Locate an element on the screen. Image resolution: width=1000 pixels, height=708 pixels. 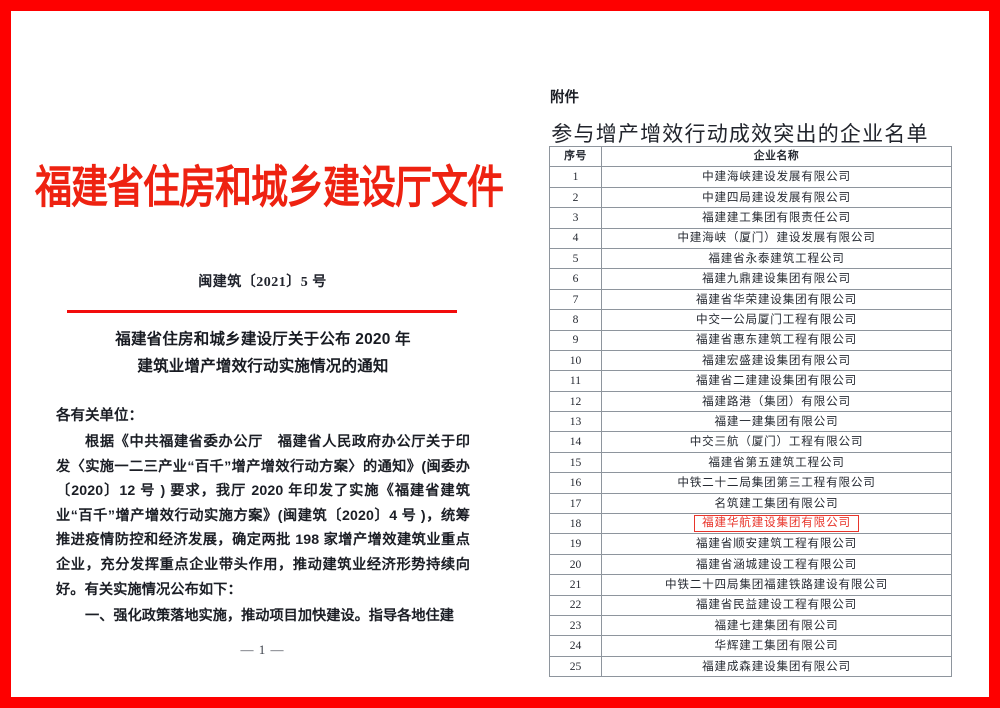
cell-index: 9 is located at coordinates (575, 340).